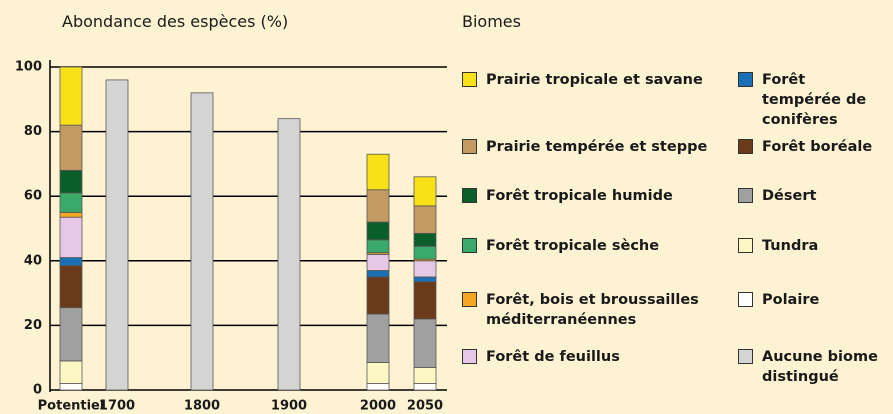 The image size is (893, 414). What do you see at coordinates (553, 357) in the screenshot?
I see `legend-label: Forêt de feuillus` at bounding box center [553, 357].